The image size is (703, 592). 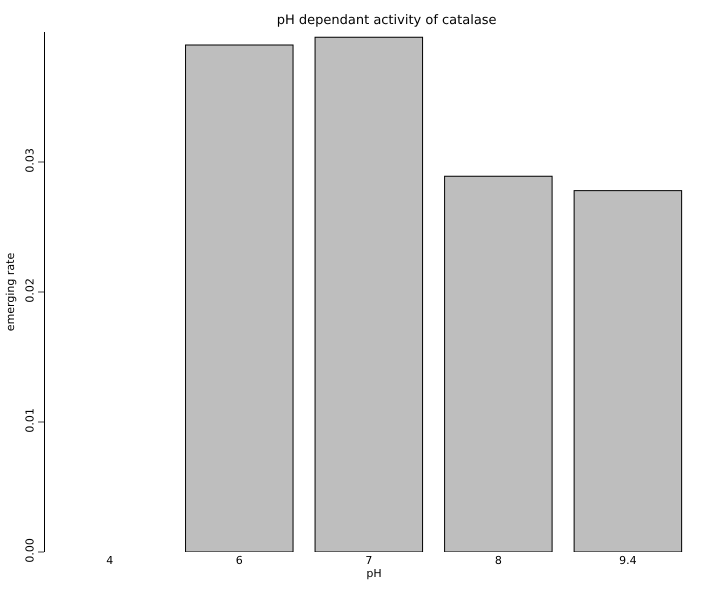 I want to click on x-axis-title: pH, so click(x=374, y=573).